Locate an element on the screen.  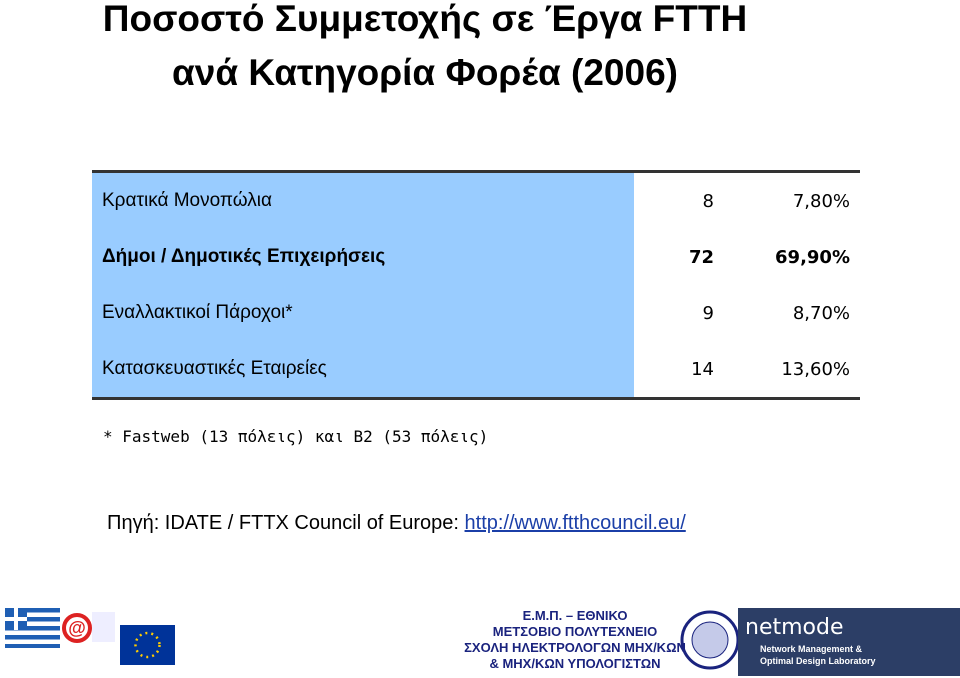
table-row: Κρατικά Μονοπώλια 8 7,80% is located at coordinates (476, 200).